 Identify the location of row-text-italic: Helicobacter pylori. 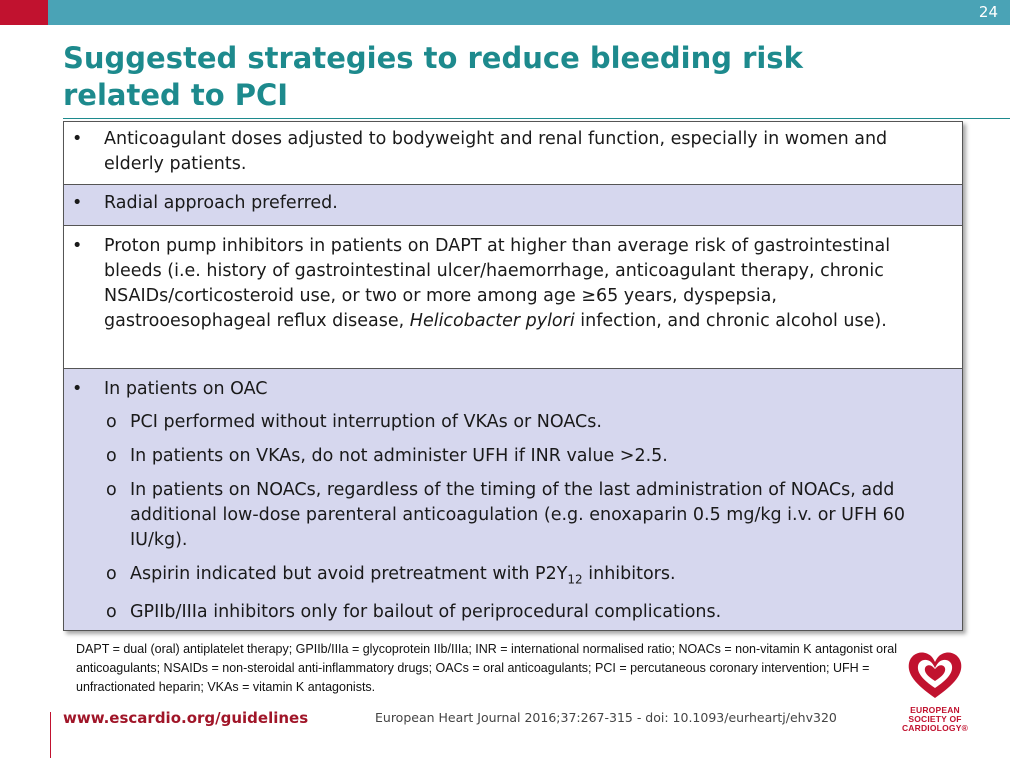
(492, 321).